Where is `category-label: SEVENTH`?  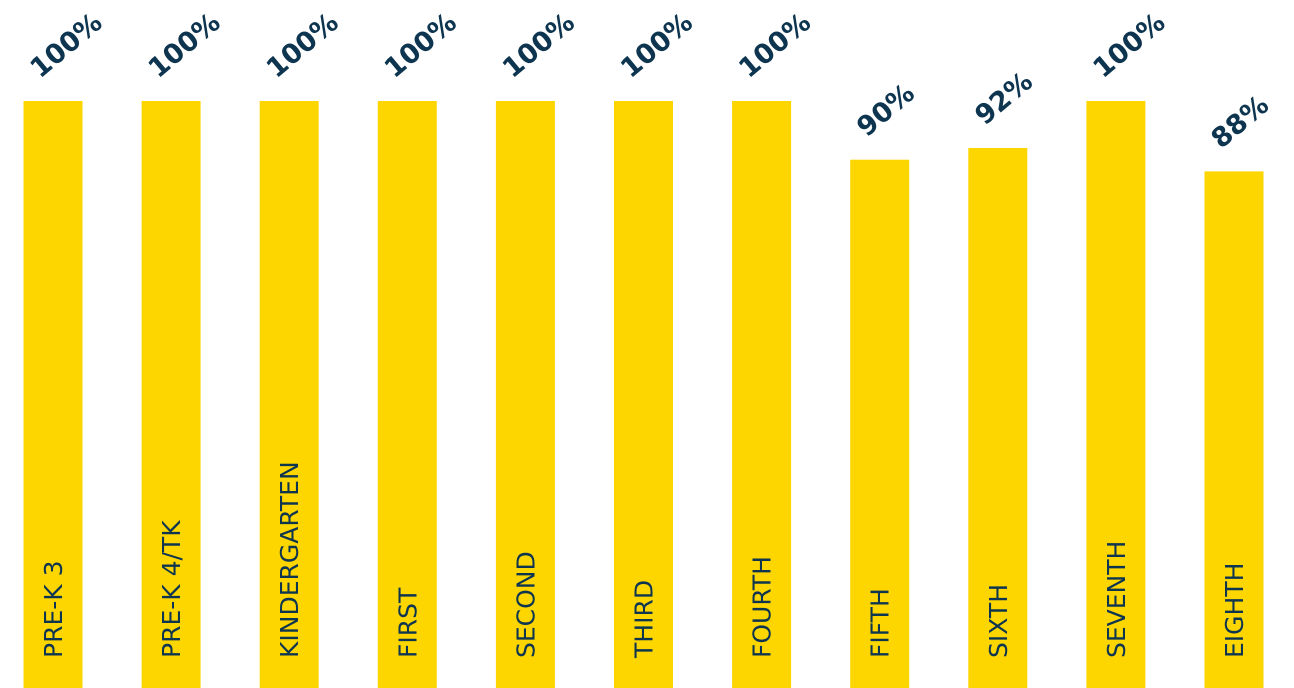 category-label: SEVENTH is located at coordinates (1116, 599).